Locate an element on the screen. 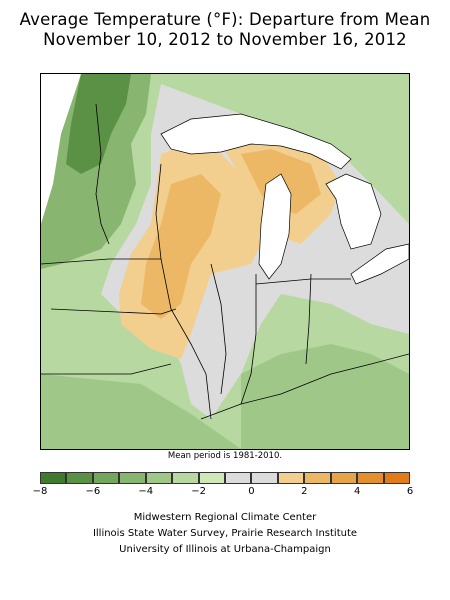 Image resolution: width=450 pixels, height=600 pixels. legend-tick-label: −4 is located at coordinates (146, 491).